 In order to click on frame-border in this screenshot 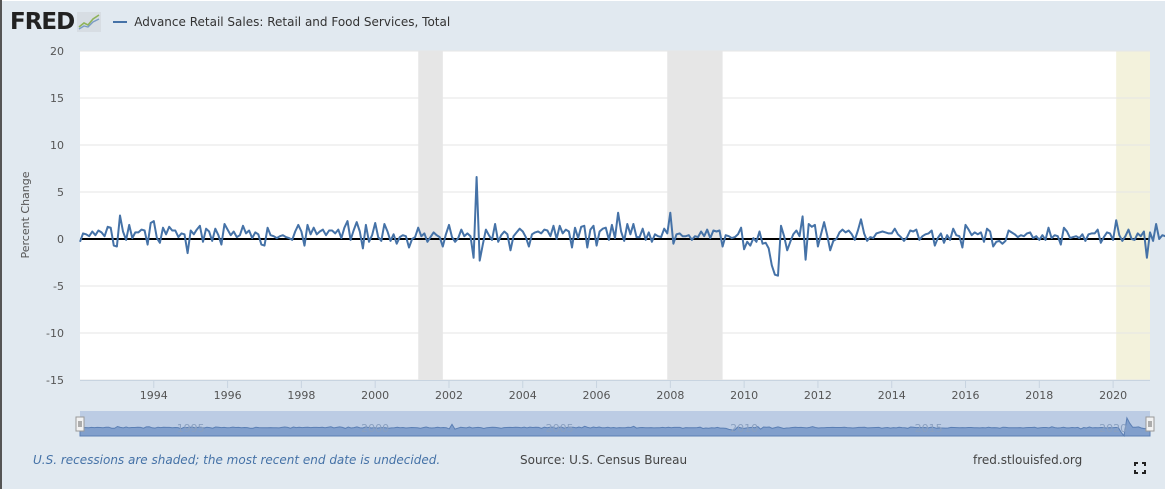, I will do `click(1, 244)`.